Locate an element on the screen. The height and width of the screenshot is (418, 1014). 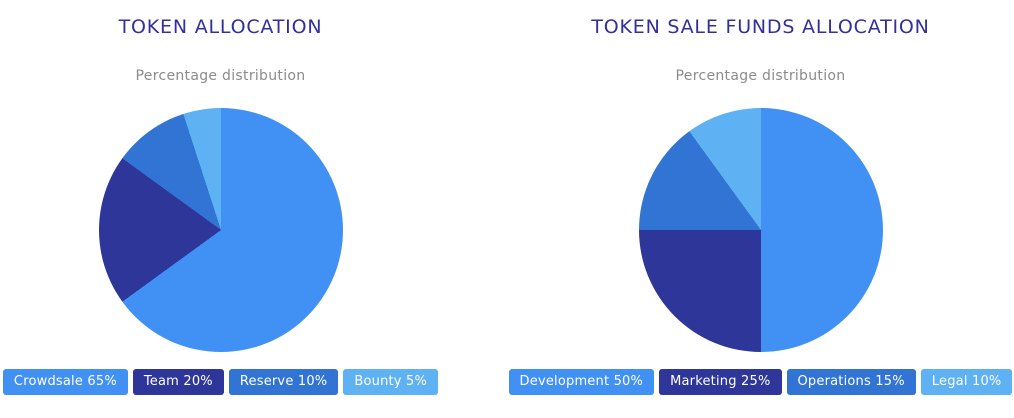
legend-item-crowdsale: Crowdsale 65% is located at coordinates (65, 382).